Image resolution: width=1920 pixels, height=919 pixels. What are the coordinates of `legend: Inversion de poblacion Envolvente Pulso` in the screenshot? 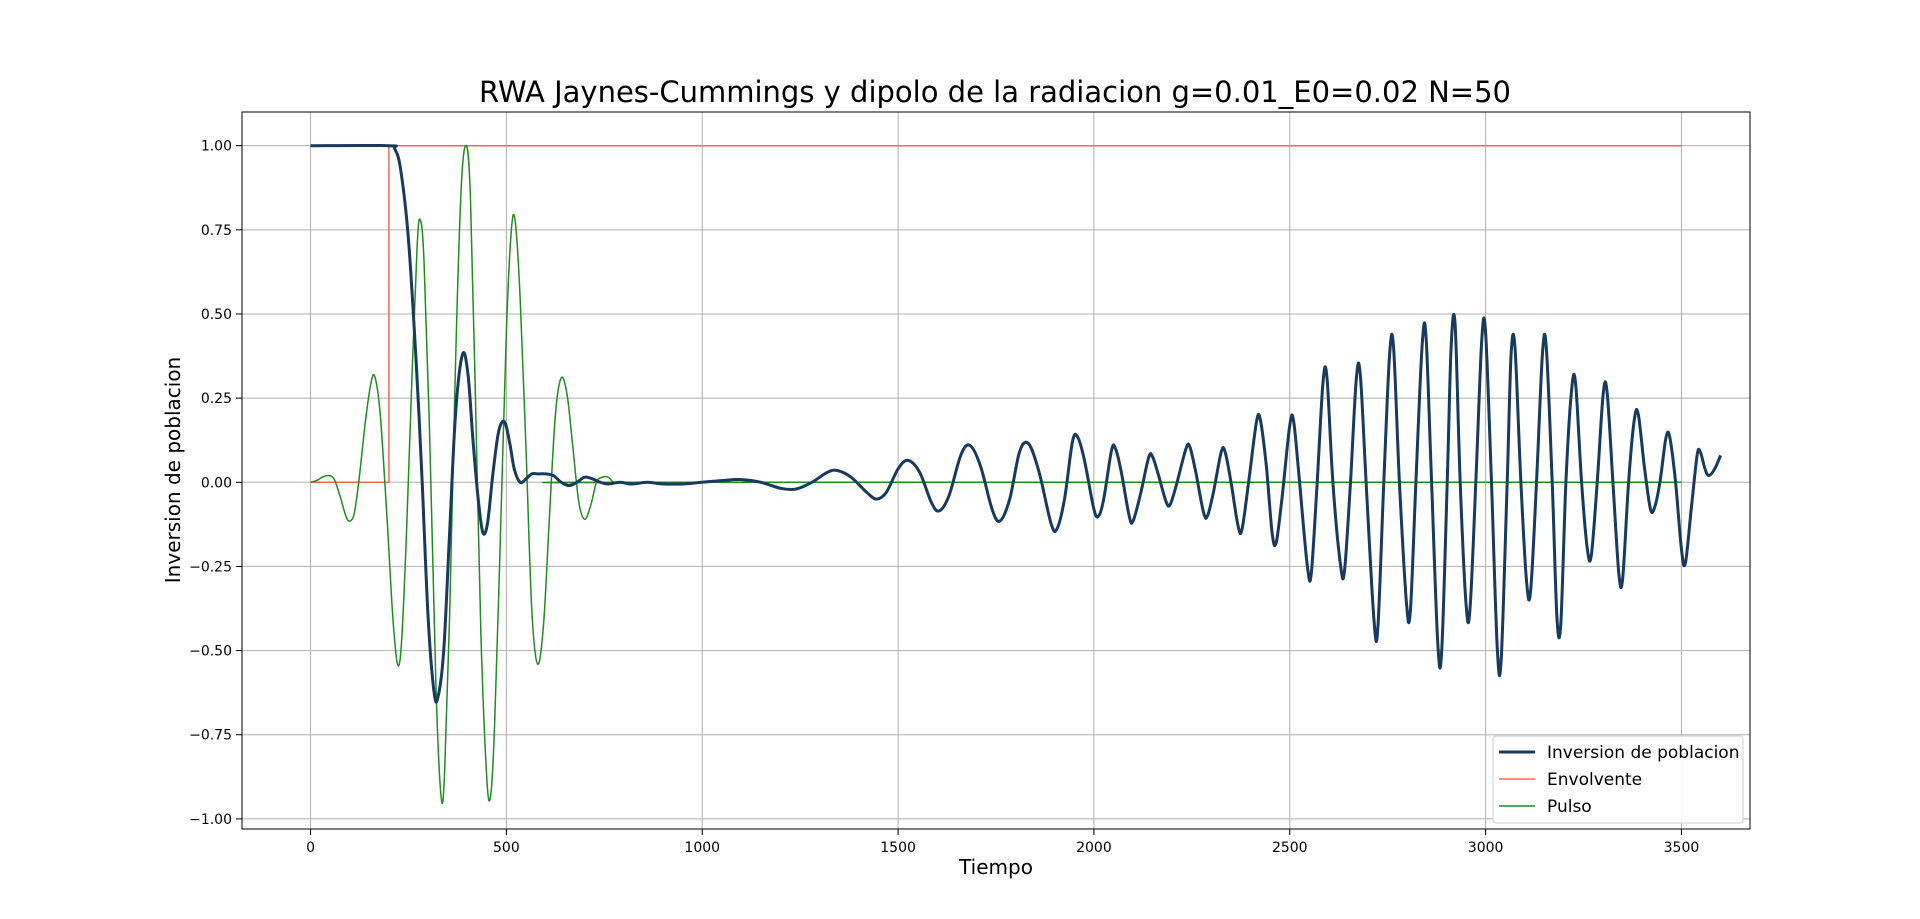 It's located at (1618, 779).